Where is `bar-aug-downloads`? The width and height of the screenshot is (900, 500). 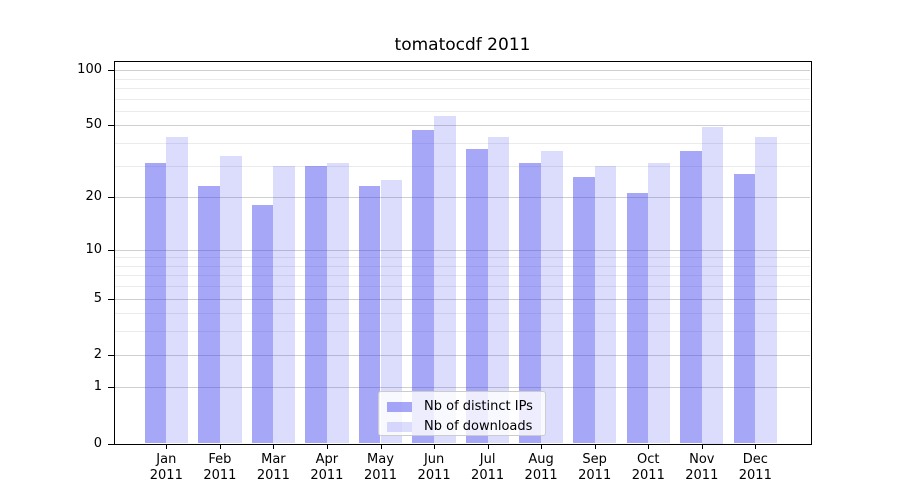 bar-aug-downloads is located at coordinates (552, 297).